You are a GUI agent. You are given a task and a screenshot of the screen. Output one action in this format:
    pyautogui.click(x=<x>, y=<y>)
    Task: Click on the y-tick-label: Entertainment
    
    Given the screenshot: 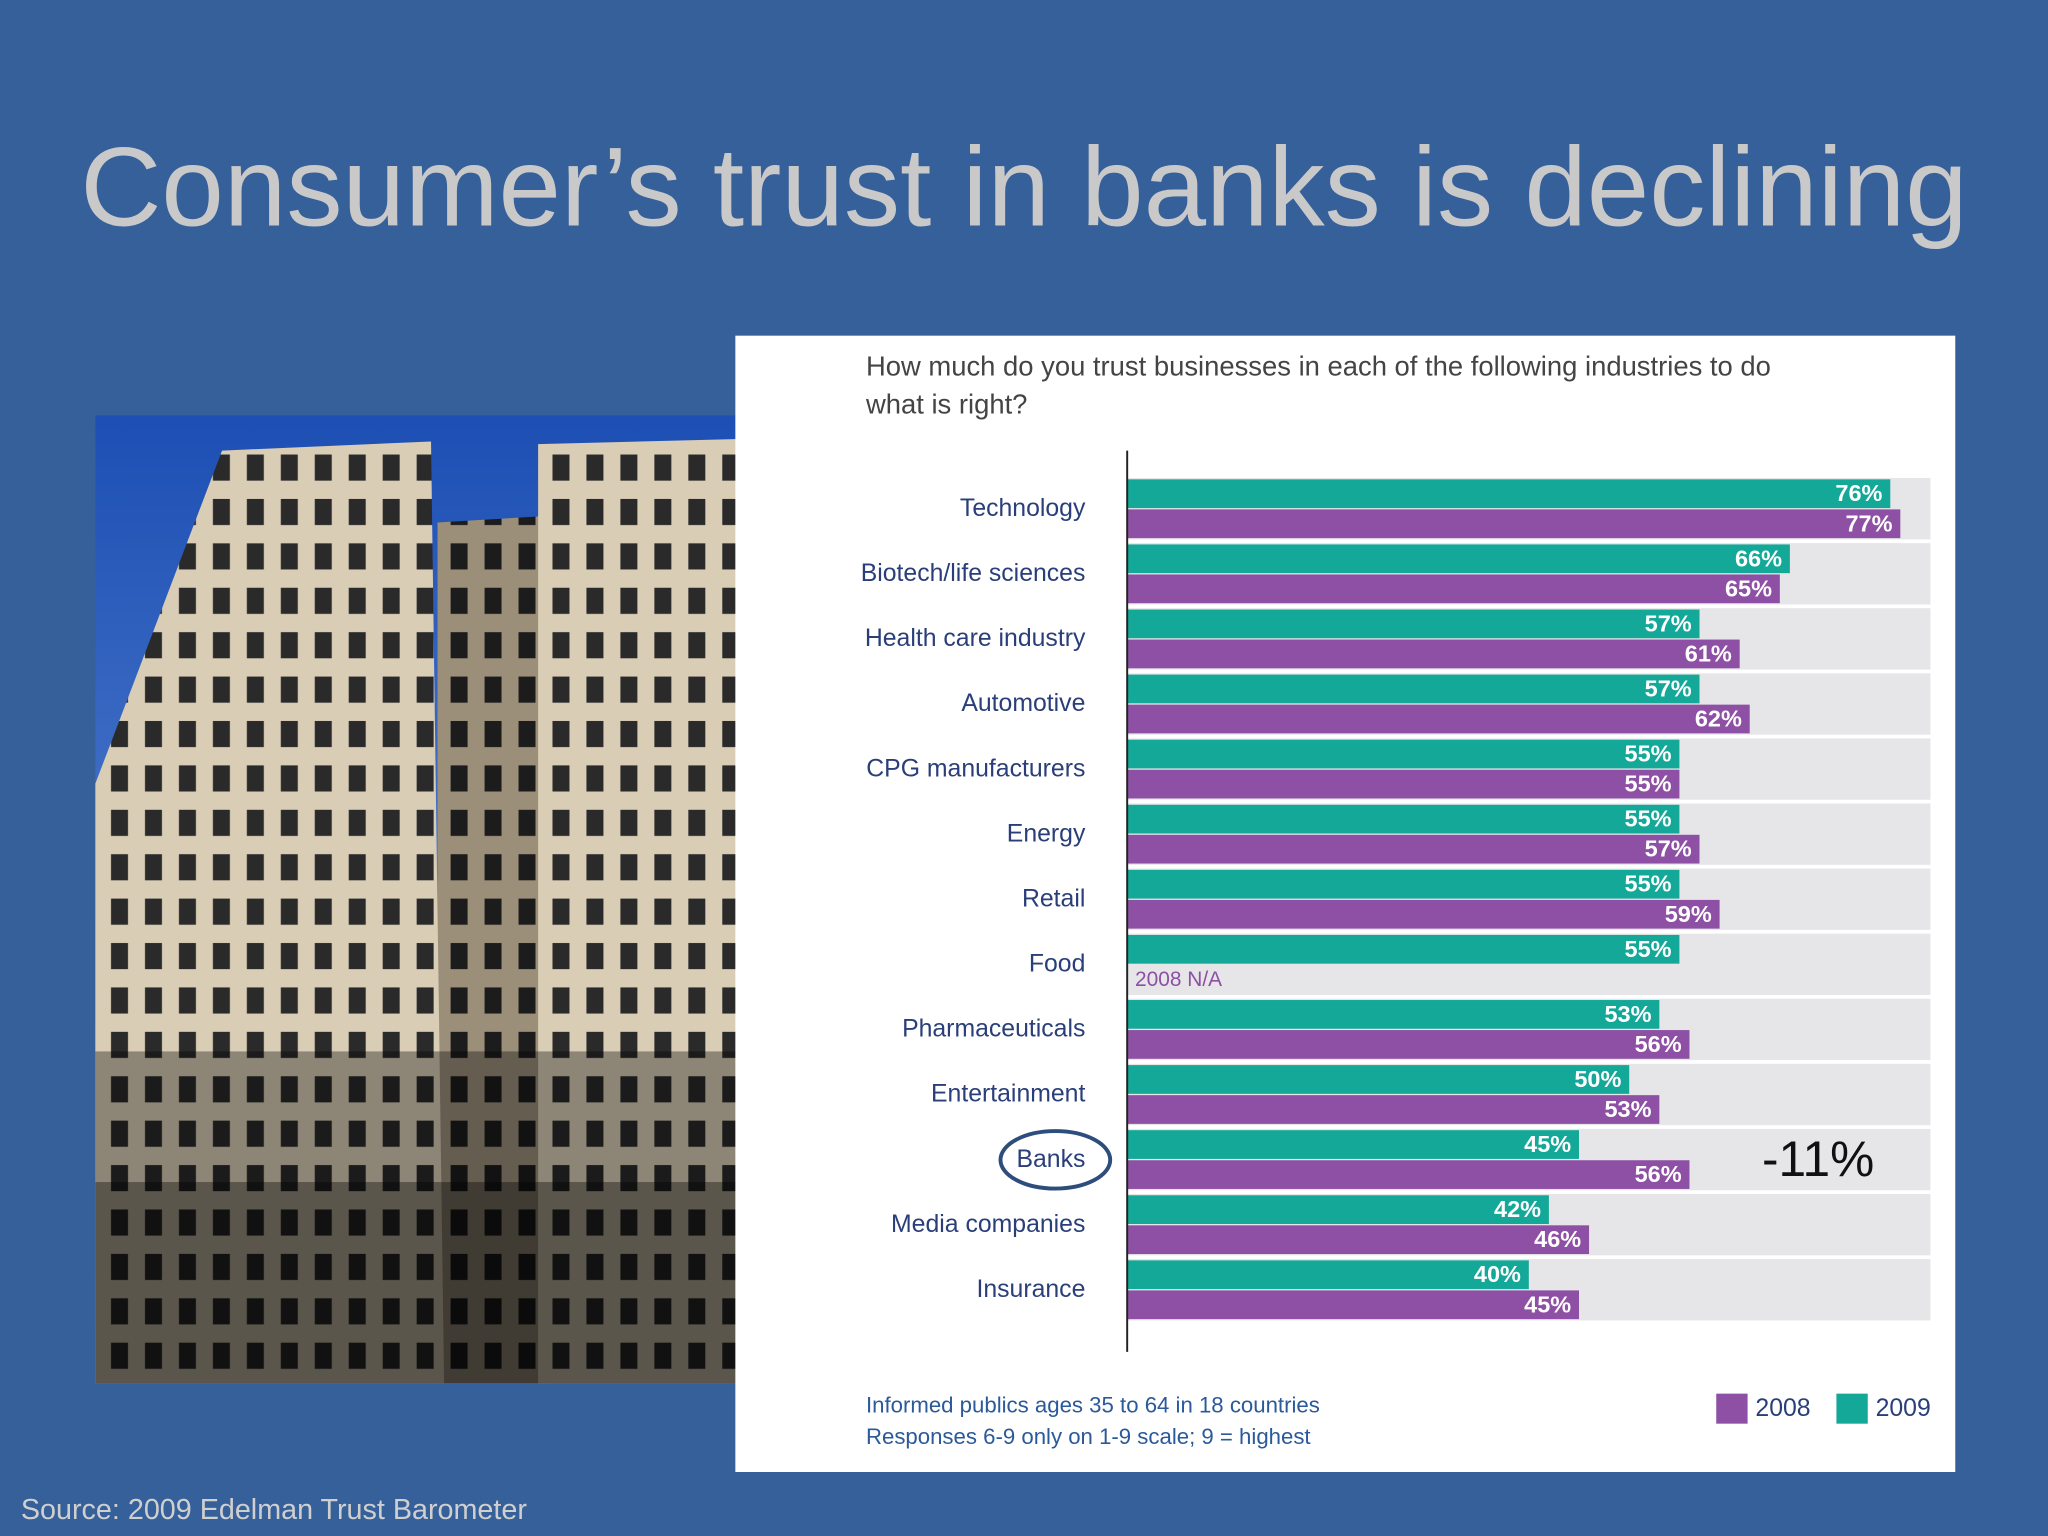 What is the action you would take?
    pyautogui.click(x=1008, y=1094)
    